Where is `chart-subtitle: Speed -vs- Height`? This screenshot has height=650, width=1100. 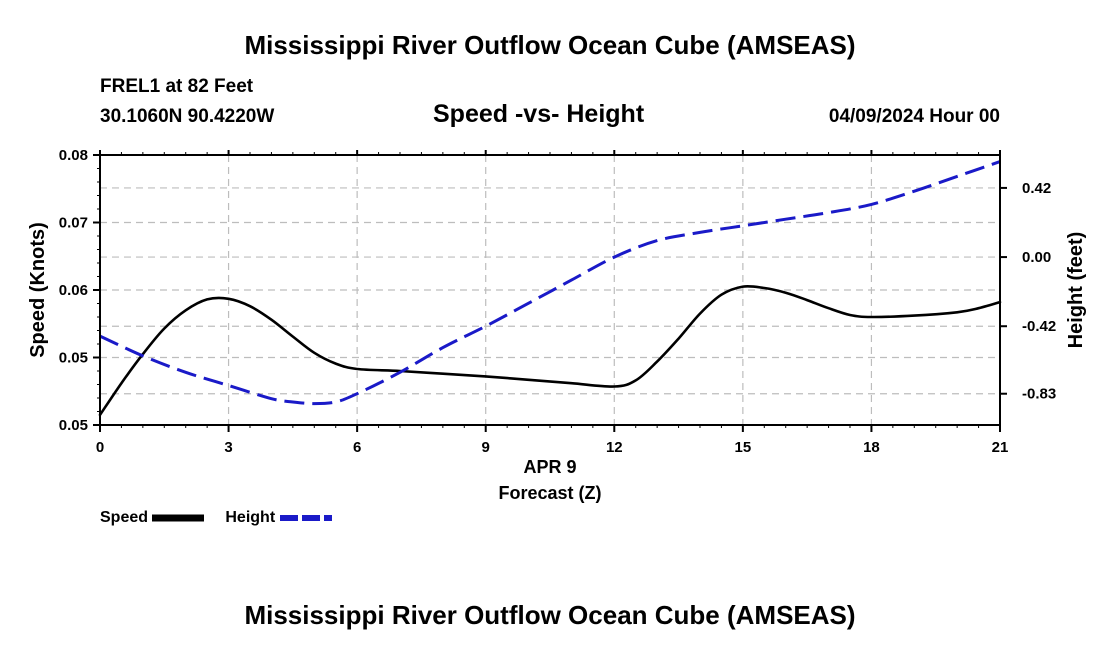
chart-subtitle: Speed -vs- Height is located at coordinates (539, 114).